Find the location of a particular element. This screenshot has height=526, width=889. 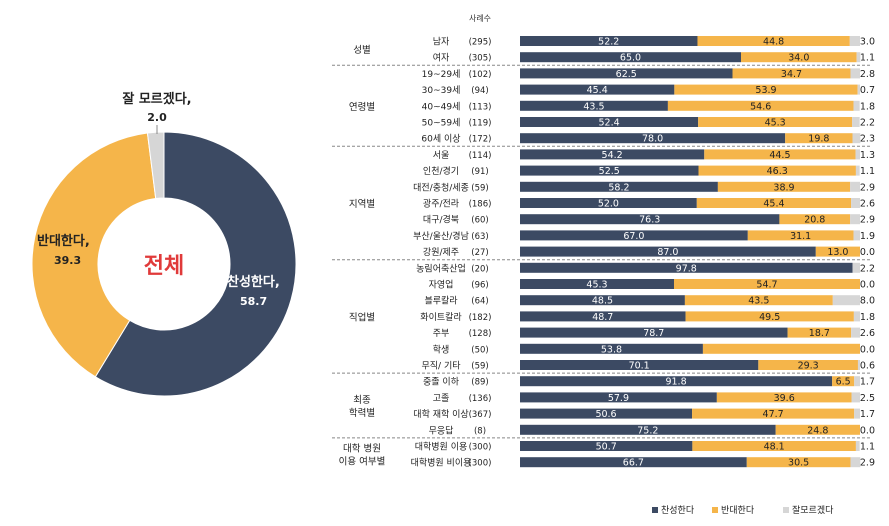

bar-value-16-0: 48.5 is located at coordinates (602, 301).